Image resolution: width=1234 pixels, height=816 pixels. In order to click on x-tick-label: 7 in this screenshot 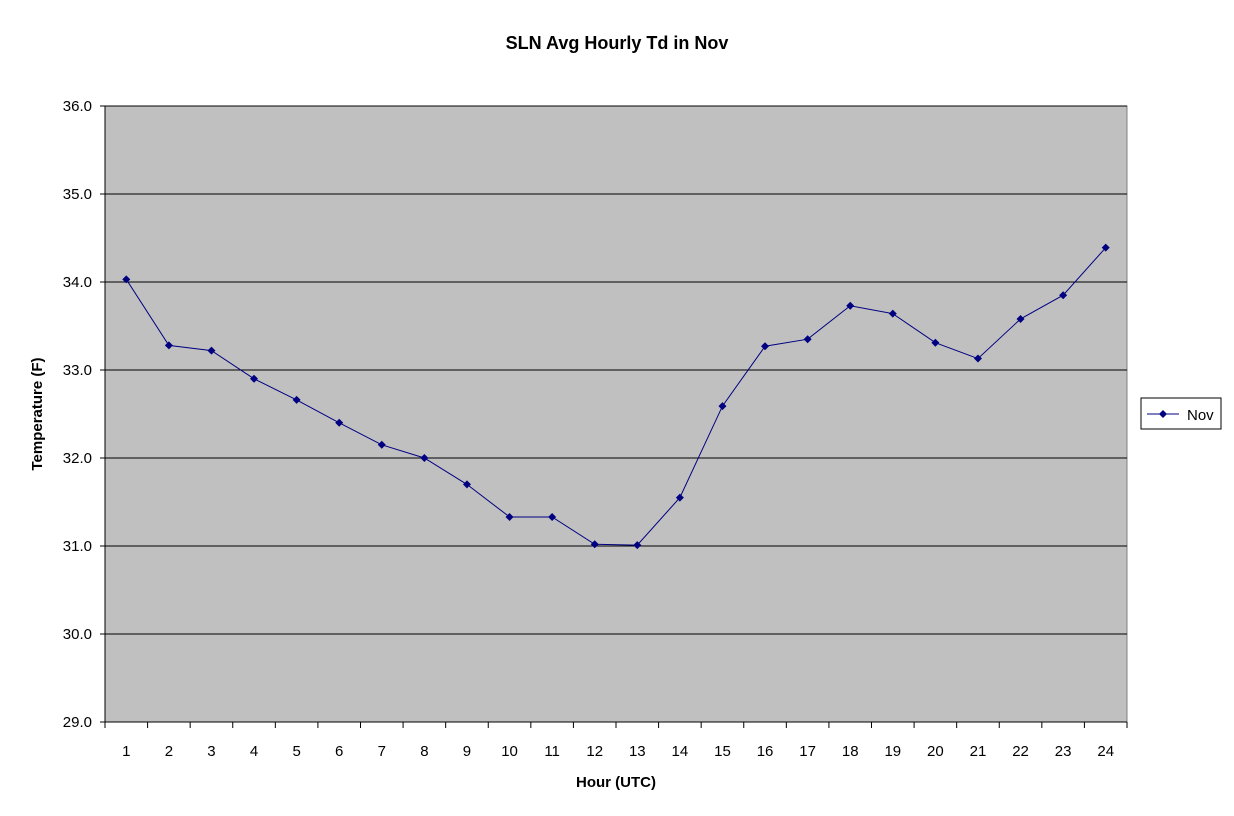, I will do `click(382, 751)`.